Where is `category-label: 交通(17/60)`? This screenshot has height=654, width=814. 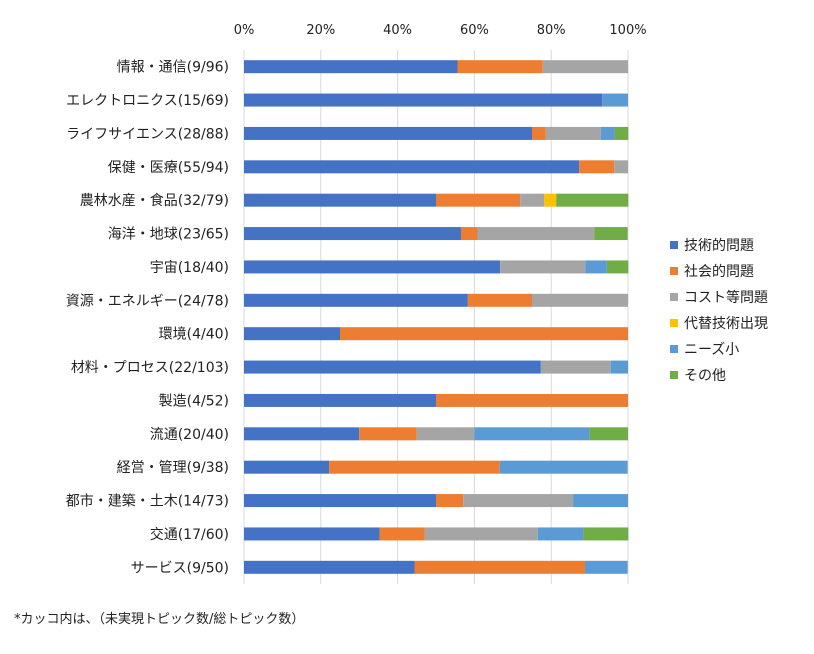
category-label: 交通(17/60) is located at coordinates (189, 534).